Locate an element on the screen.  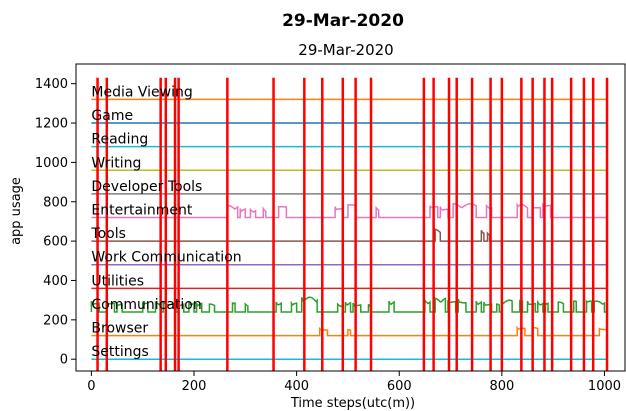
y-tick-label: 0 is located at coordinates (64, 360).